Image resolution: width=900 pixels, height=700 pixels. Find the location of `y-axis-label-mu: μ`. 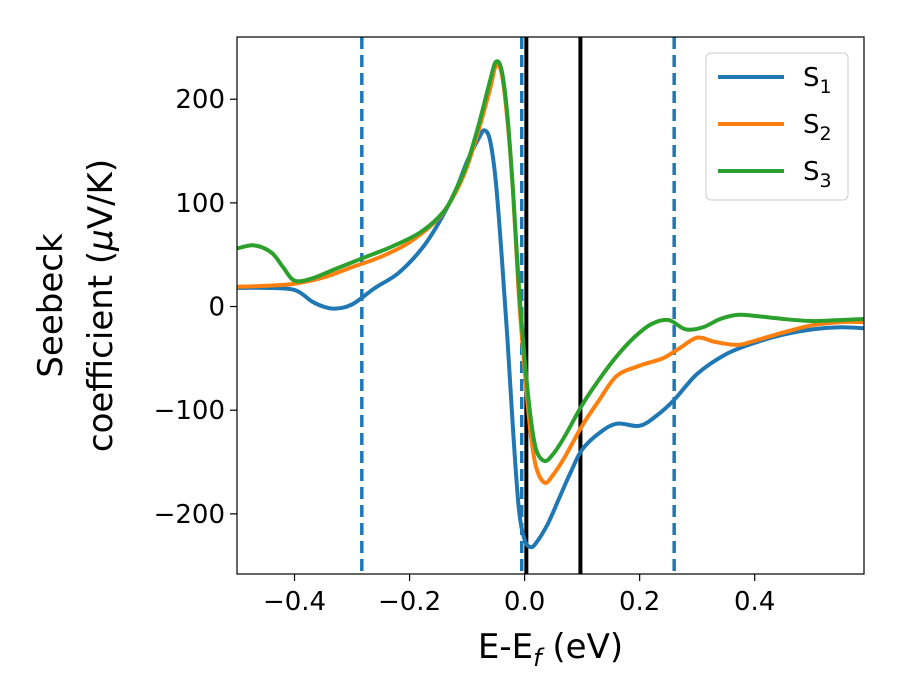

y-axis-label-mu: μ is located at coordinates (101, 240).